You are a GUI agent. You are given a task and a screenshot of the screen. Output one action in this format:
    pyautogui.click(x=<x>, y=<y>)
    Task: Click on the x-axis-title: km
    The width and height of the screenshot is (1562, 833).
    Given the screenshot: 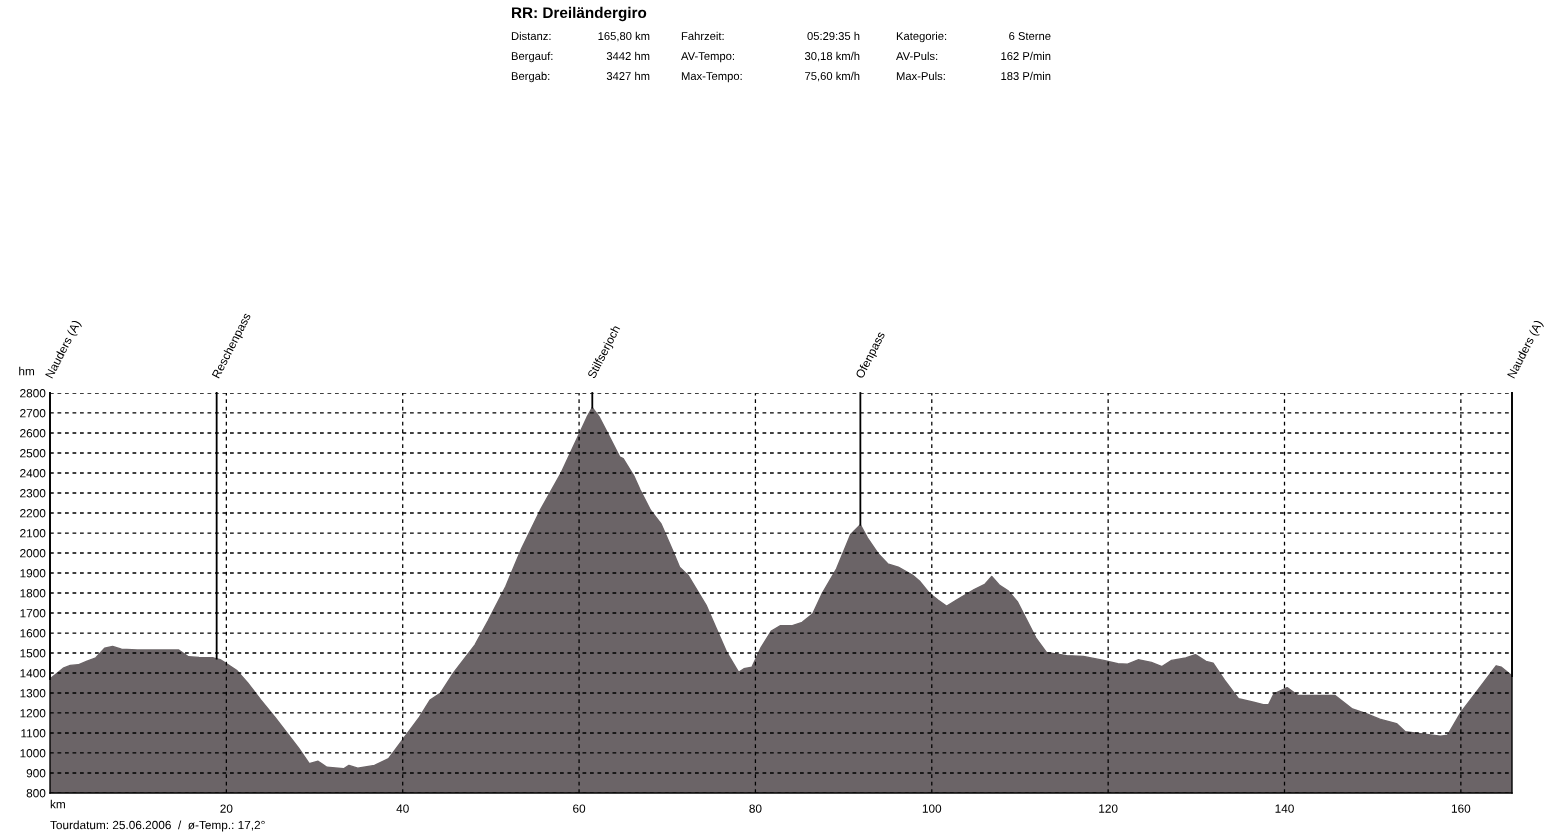 What is the action you would take?
    pyautogui.click(x=57, y=804)
    